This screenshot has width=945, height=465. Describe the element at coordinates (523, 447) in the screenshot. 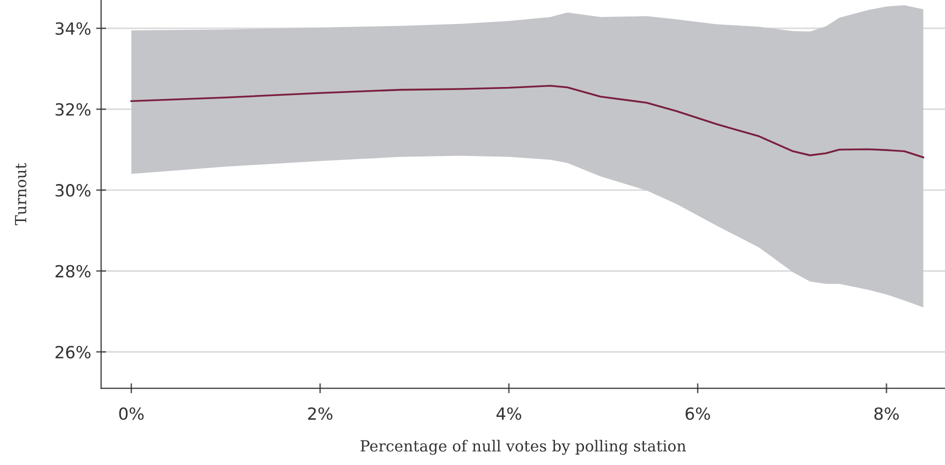

I see `x-axis-title: Percentage of null votes by polling station` at that location.